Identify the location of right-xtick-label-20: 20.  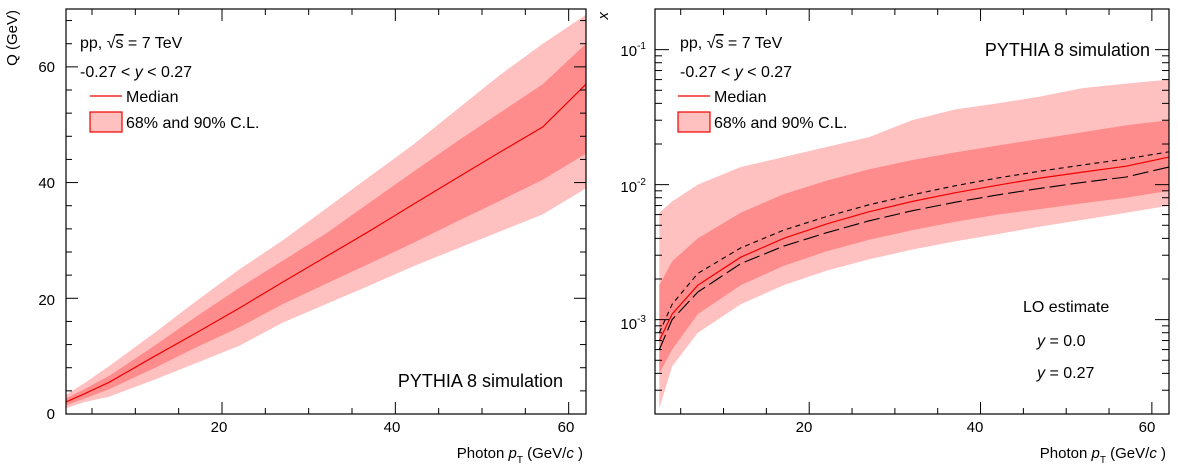
(804, 427).